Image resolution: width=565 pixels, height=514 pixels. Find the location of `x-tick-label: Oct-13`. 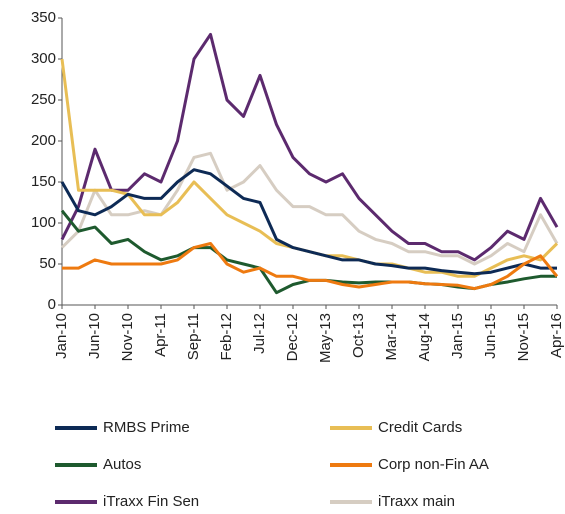

x-tick-label: Oct-13 is located at coordinates (358, 335).